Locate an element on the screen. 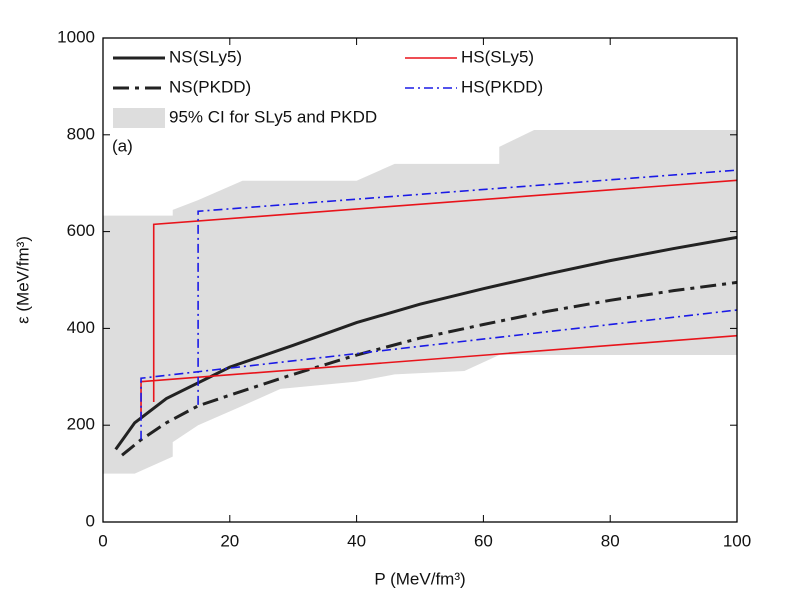 Image resolution: width=793 pixels, height=612 pixels. legend-label: NS(PKDD) is located at coordinates (210, 86).